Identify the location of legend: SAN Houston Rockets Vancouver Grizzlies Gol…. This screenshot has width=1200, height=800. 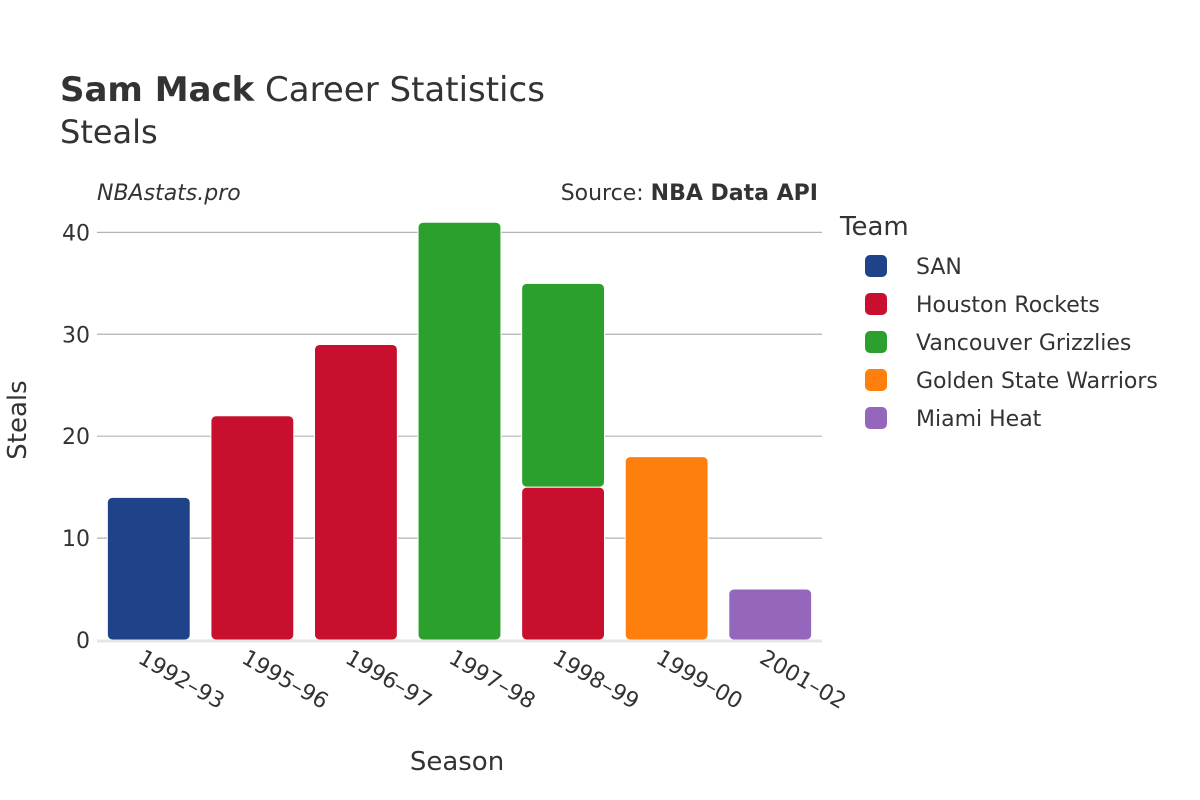
(1011, 343).